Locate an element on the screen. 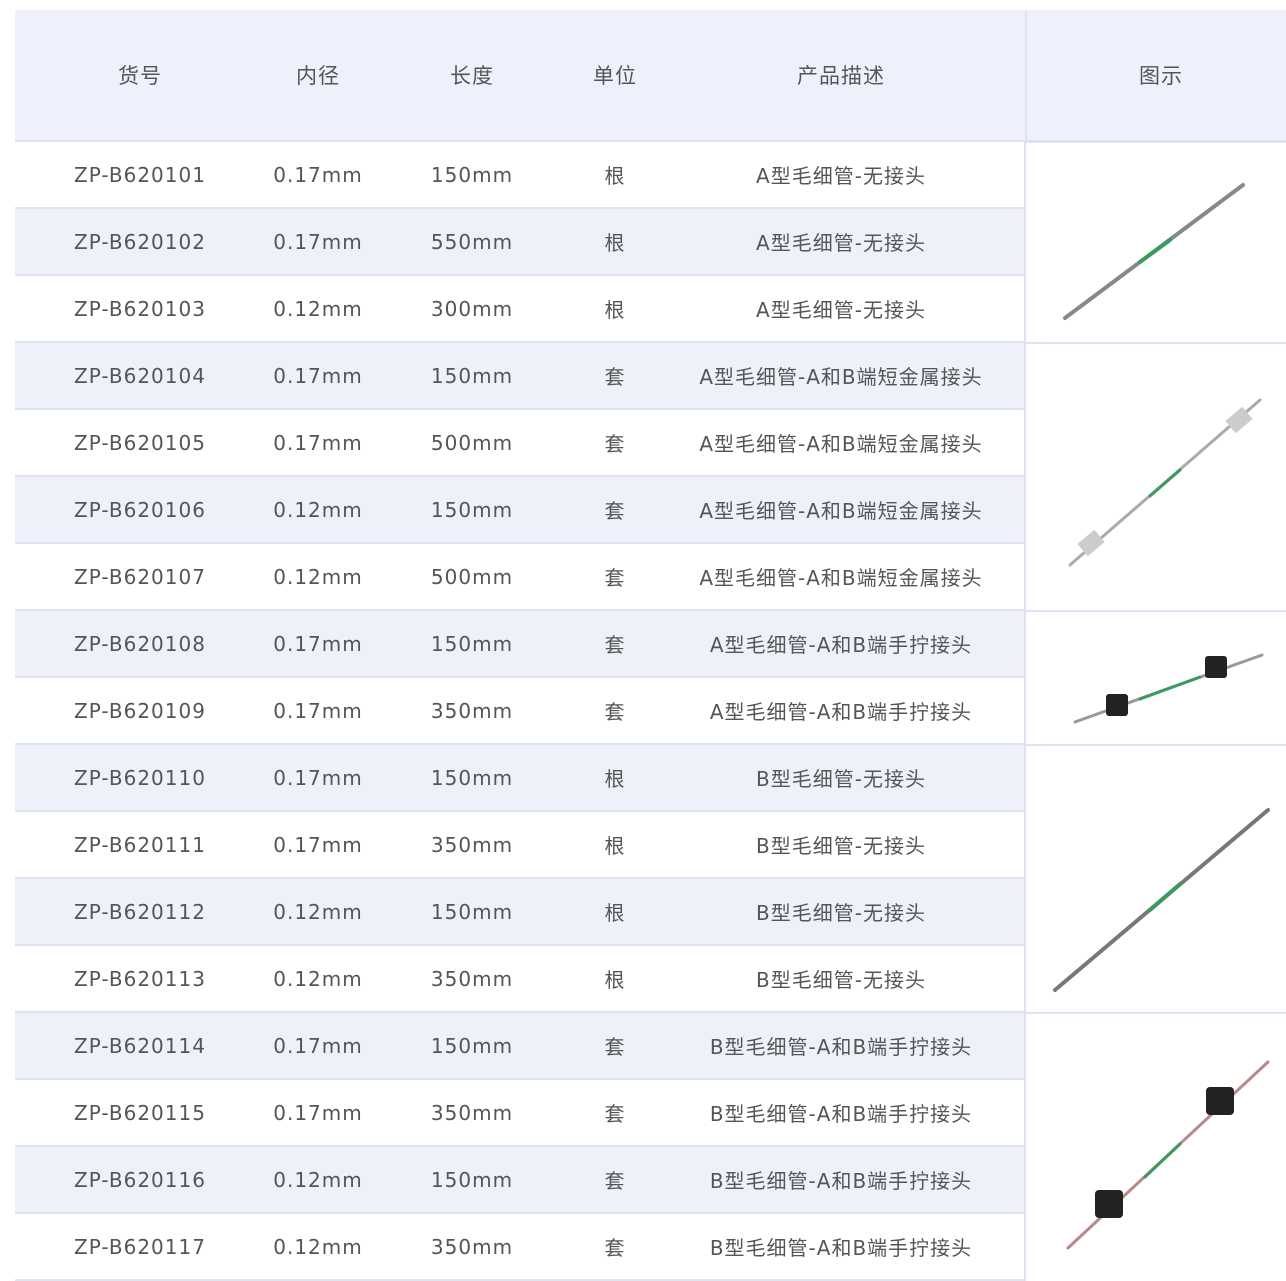  table-cell: ZP-B620114 is located at coordinates (140, 1046).